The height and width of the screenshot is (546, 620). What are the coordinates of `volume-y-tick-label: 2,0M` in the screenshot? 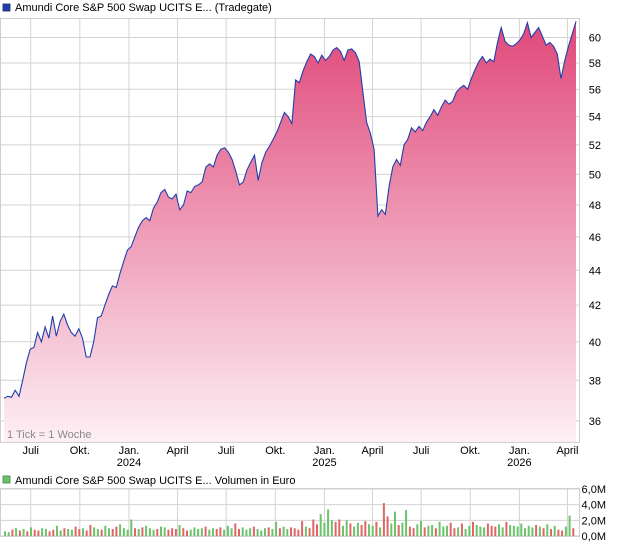 It's located at (594, 521).